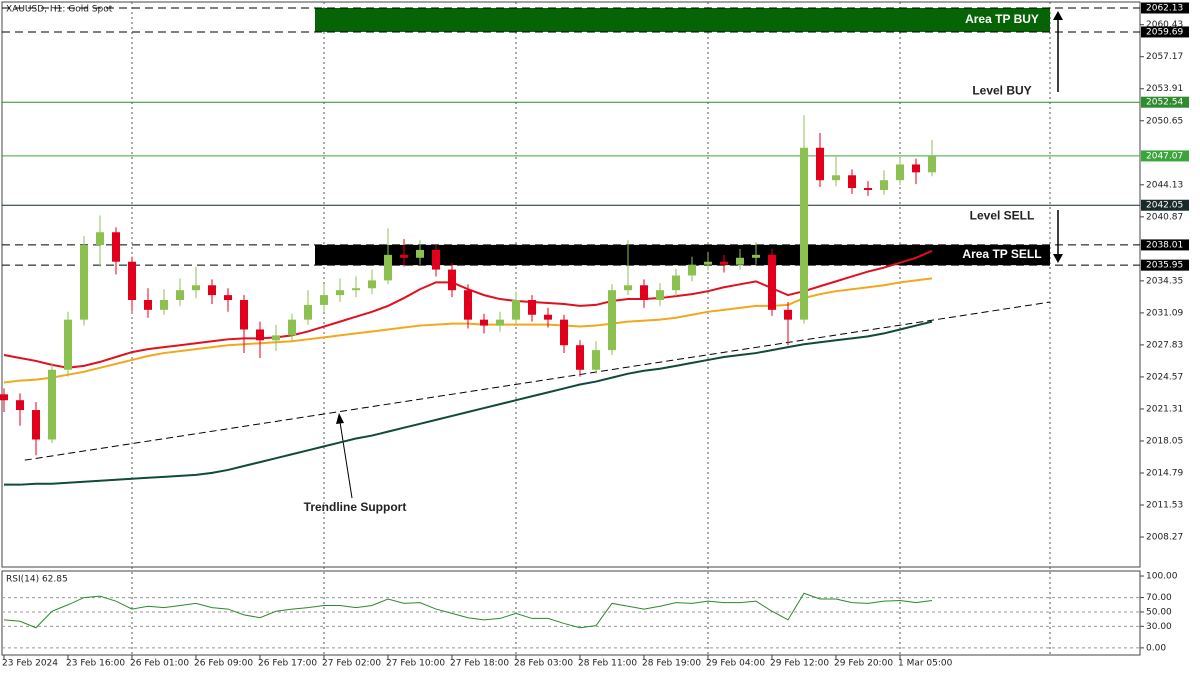  I want to click on price-label: 2035.95, so click(1164, 266).